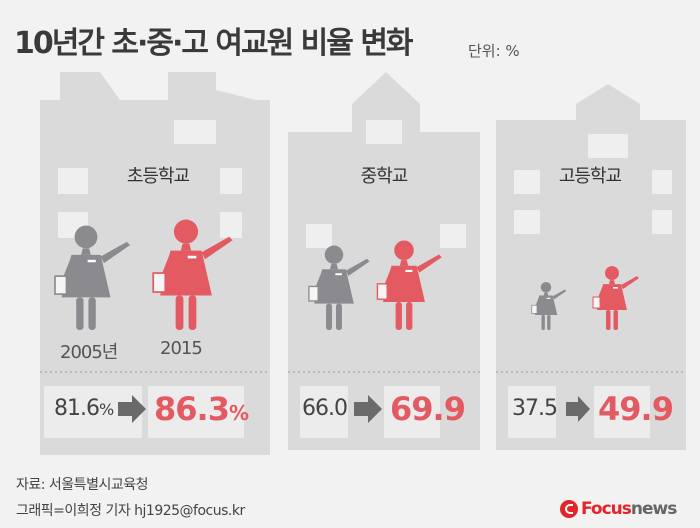 This screenshot has height=528, width=700. What do you see at coordinates (201, 409) in the screenshot?
I see `data-label-elementary-new: 86.3%` at bounding box center [201, 409].